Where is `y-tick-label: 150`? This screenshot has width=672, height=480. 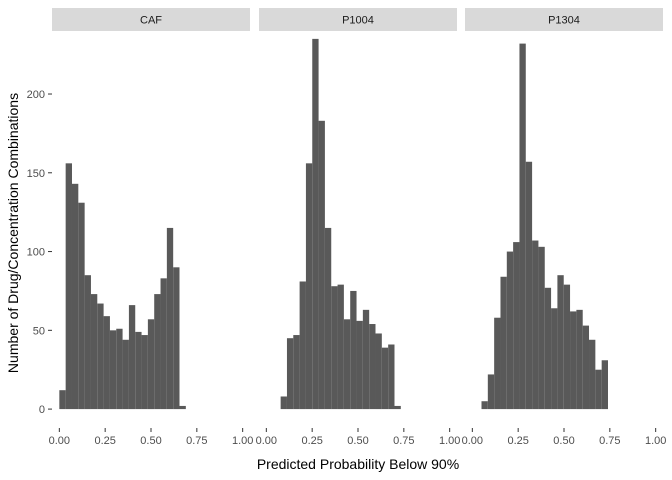 y-tick-label: 150 is located at coordinates (36, 174).